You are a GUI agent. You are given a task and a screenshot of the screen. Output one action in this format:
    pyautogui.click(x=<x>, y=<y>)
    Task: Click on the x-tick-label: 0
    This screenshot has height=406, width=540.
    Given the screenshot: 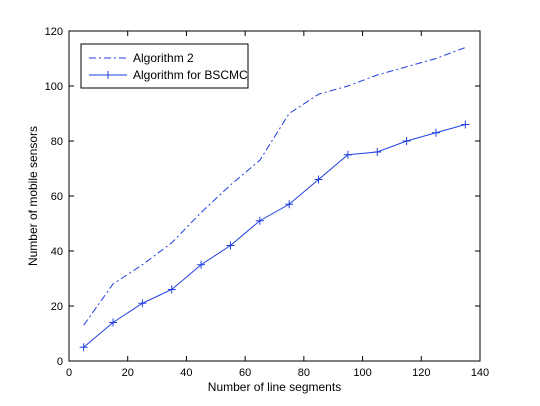 What is the action you would take?
    pyautogui.click(x=69, y=373)
    